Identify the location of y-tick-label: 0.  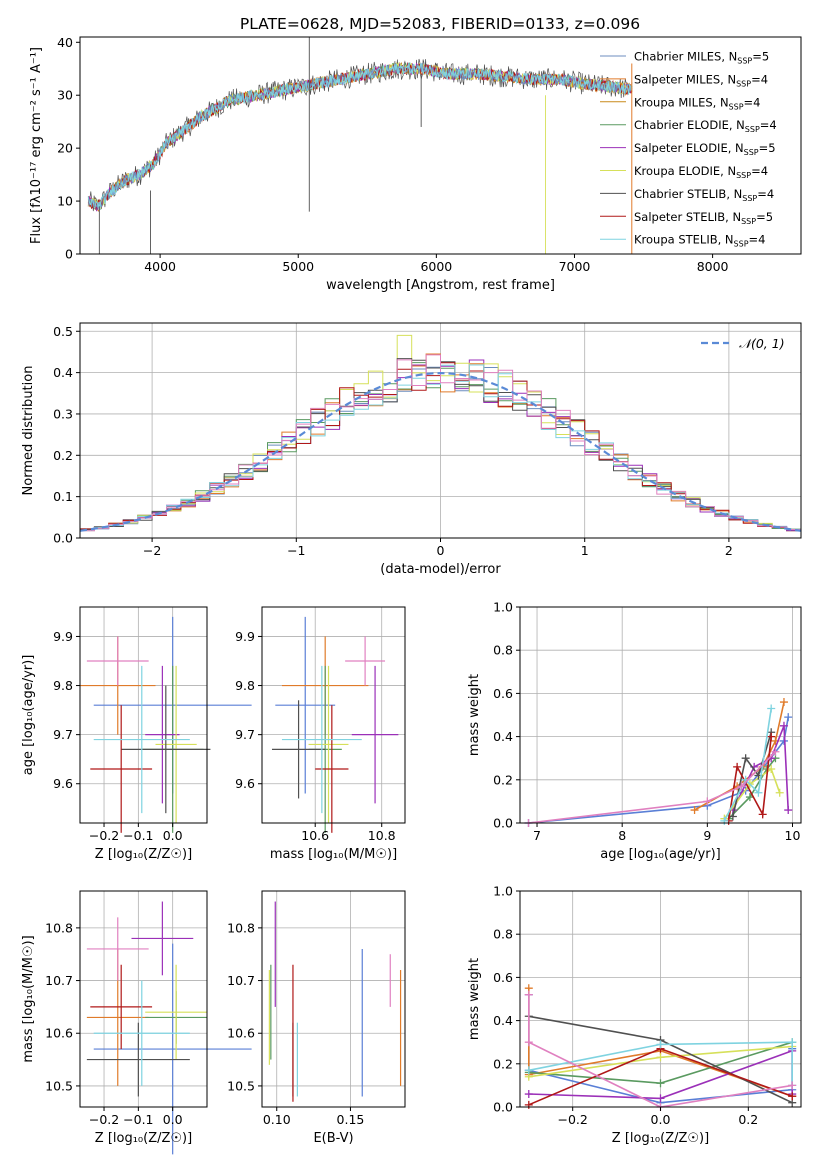
(69, 254).